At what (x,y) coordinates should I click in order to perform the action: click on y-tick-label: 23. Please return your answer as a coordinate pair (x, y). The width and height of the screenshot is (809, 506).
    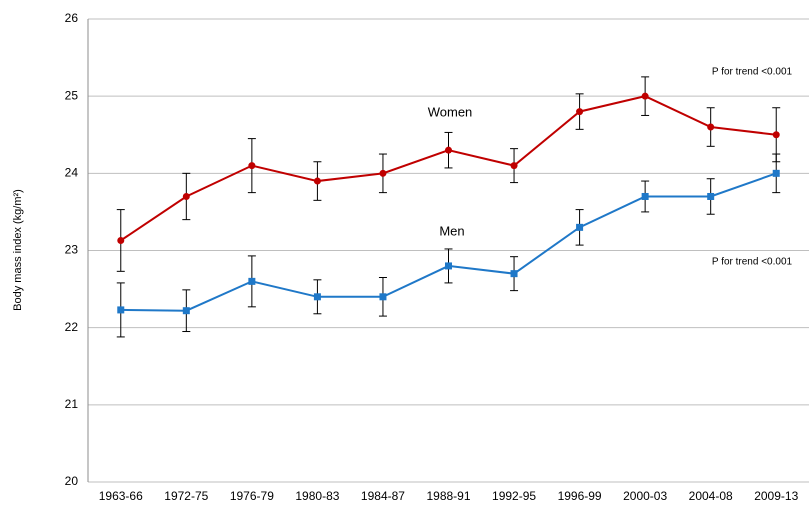
    Looking at the image, I should click on (72, 250).